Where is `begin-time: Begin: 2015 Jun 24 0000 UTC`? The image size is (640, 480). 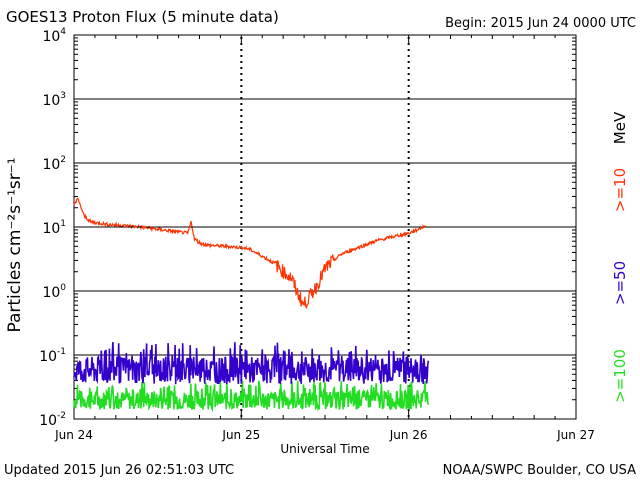 begin-time: Begin: 2015 Jun 24 0000 UTC is located at coordinates (540, 23).